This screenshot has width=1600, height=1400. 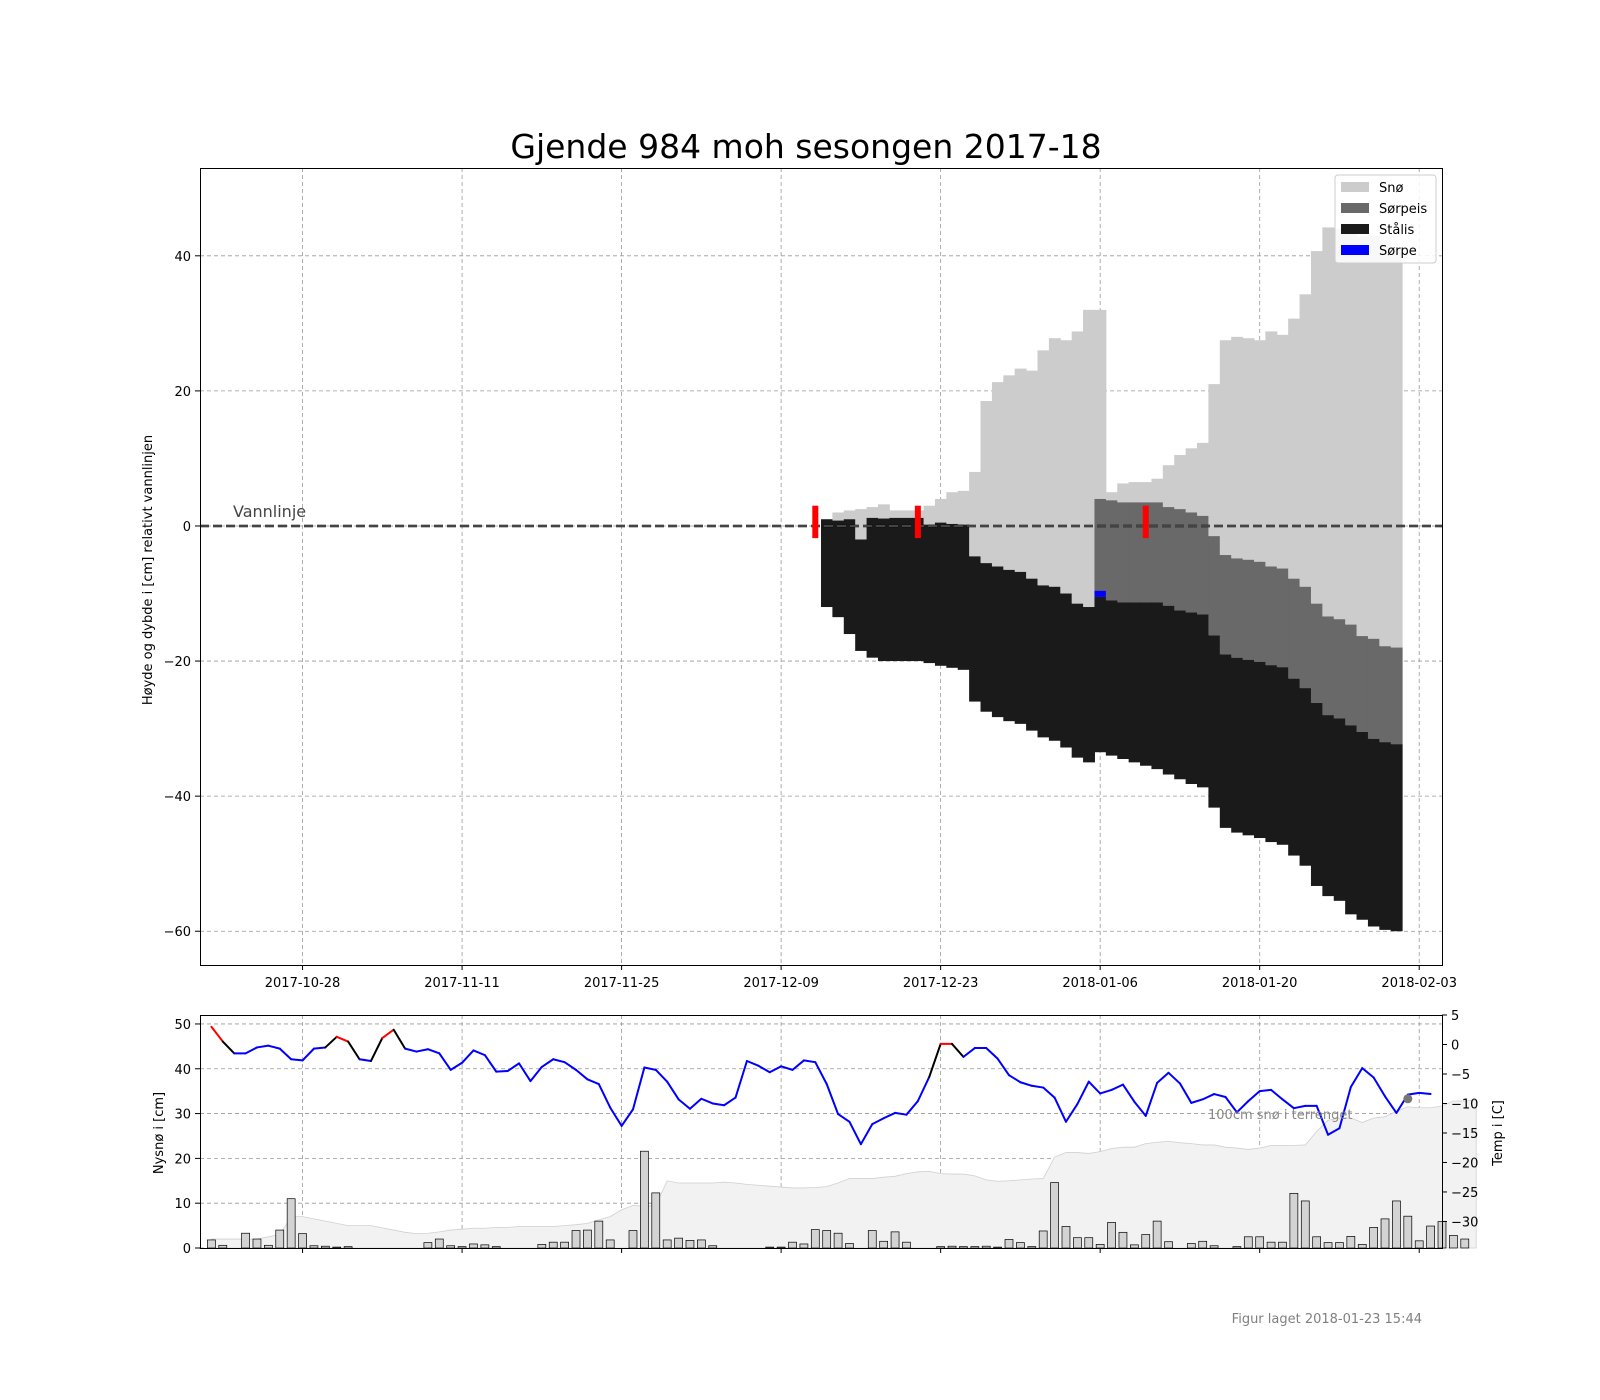 I want to click on legend-swatch-slush, so click(x=1355, y=250).